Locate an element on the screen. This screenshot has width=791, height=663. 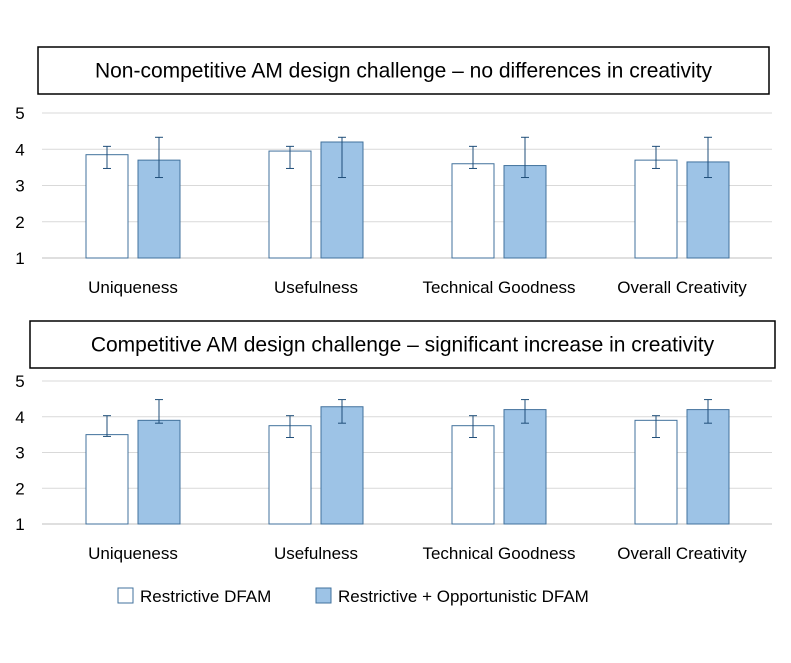
legend-swatch-combined is located at coordinates (323, 595).